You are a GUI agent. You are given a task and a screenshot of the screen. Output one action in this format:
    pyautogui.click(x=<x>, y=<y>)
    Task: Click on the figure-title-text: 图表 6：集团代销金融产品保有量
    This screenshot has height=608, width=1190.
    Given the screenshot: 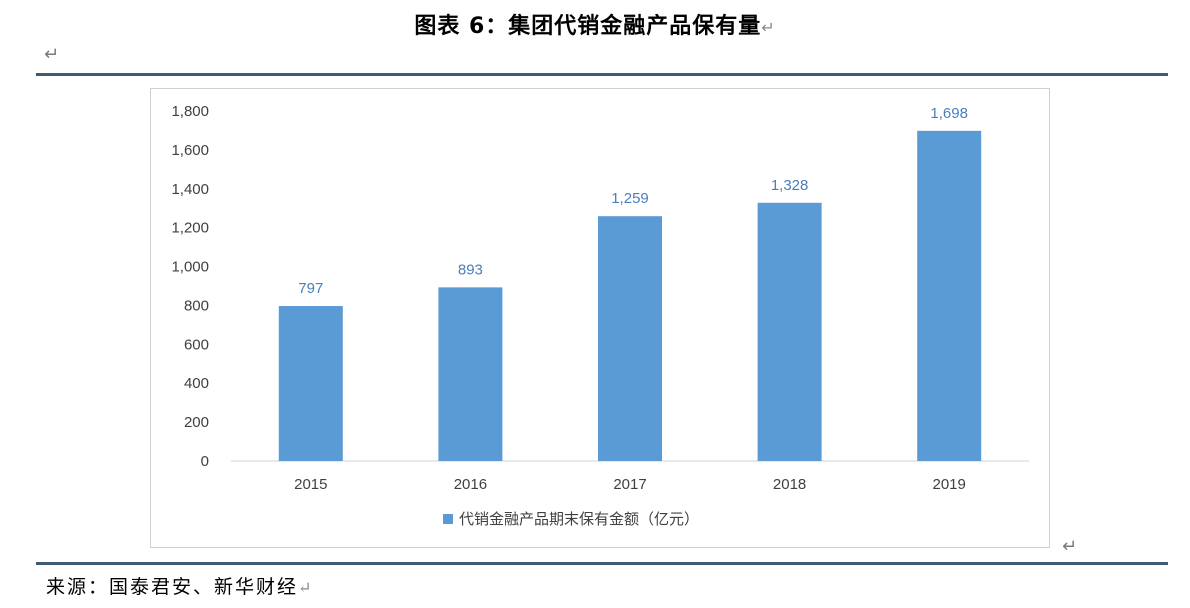 What is the action you would take?
    pyautogui.click(x=588, y=26)
    